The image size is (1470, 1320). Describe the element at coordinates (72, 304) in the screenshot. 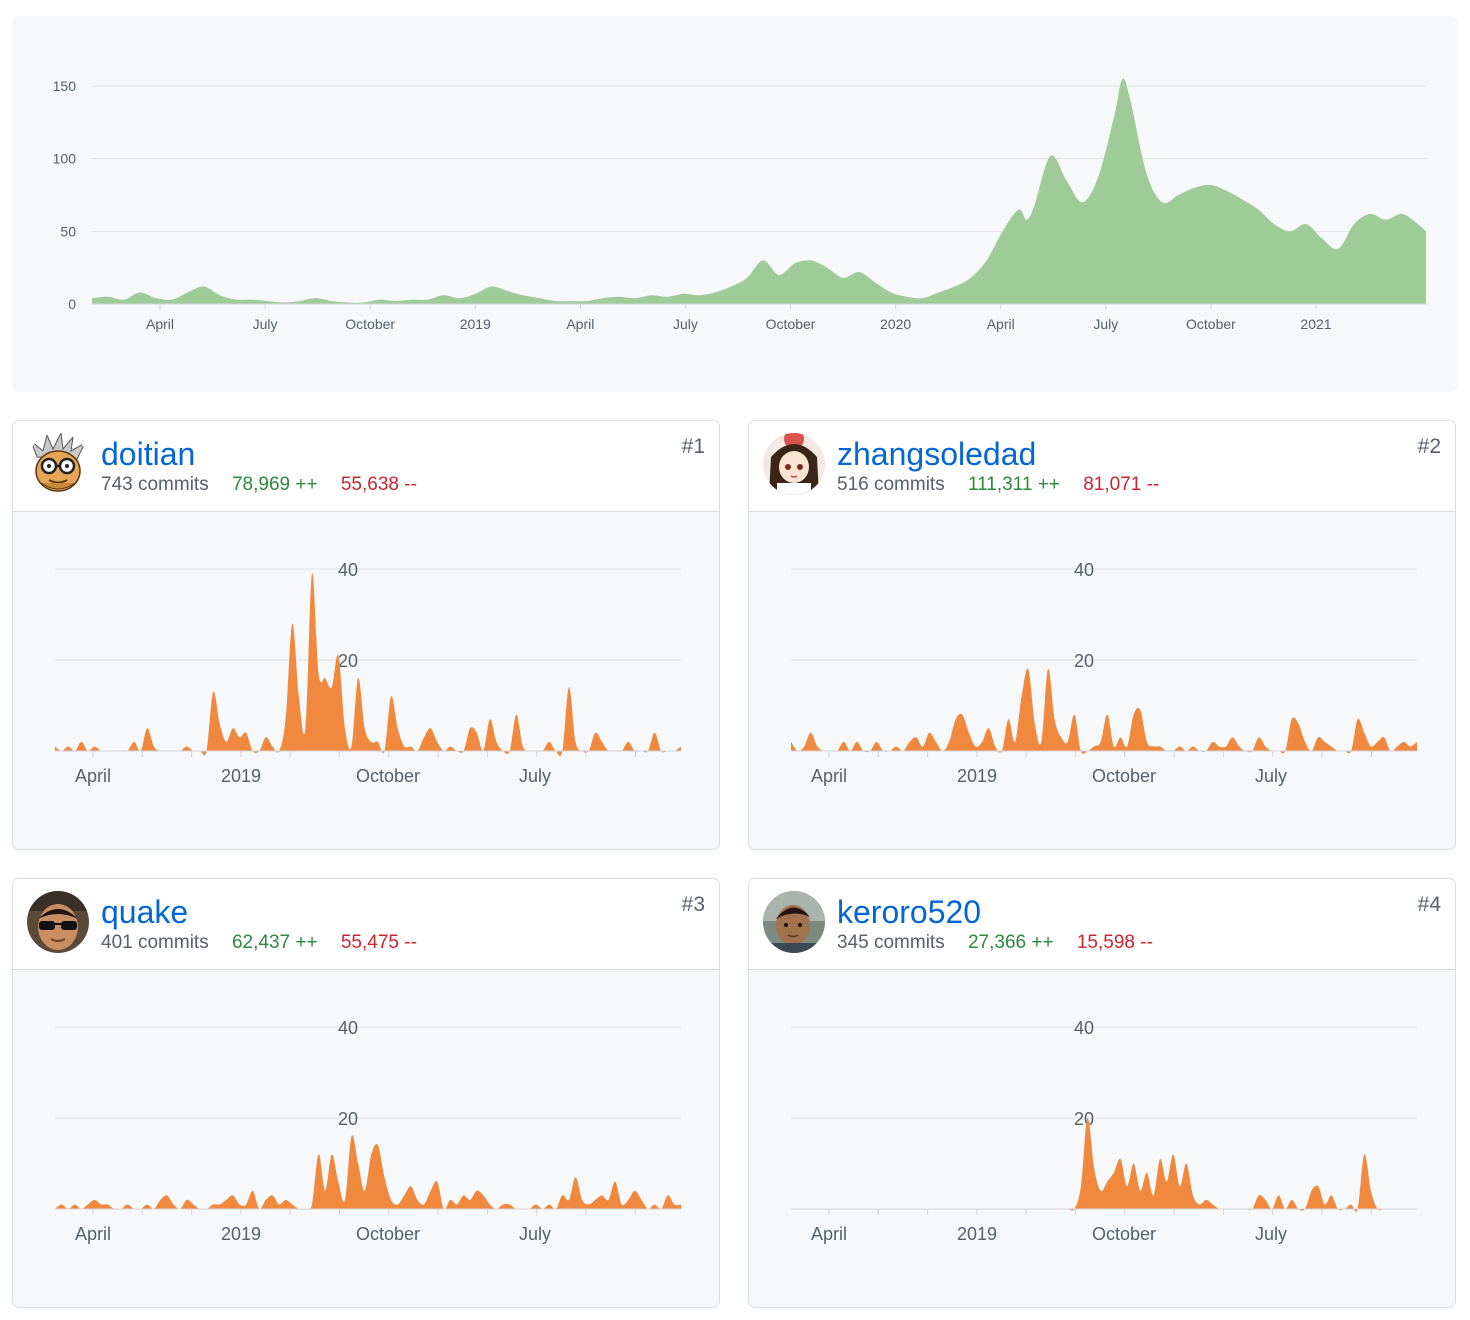

I see `y-tick-label: 0` at that location.